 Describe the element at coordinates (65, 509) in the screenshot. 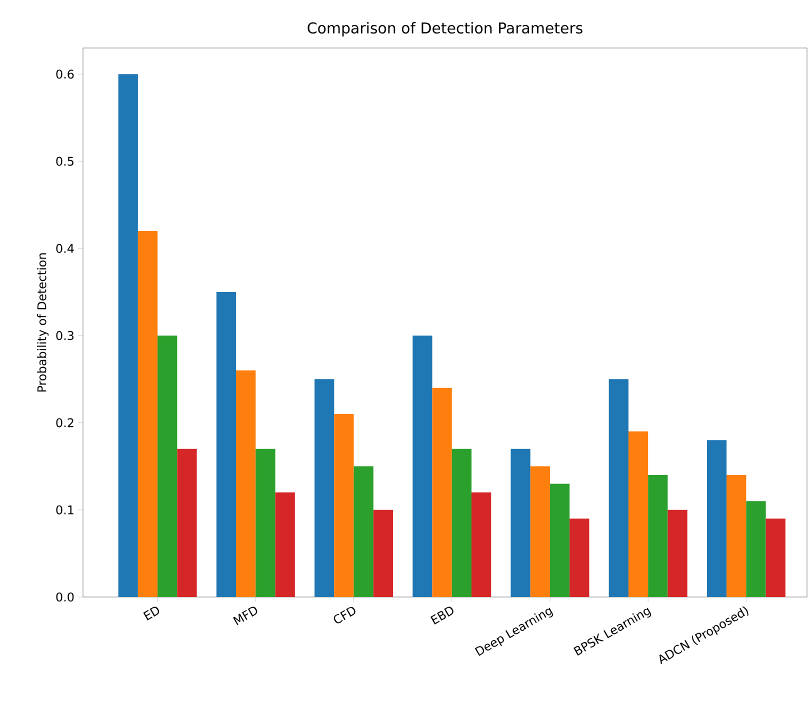

I see `y-tick-label: 0.1` at that location.